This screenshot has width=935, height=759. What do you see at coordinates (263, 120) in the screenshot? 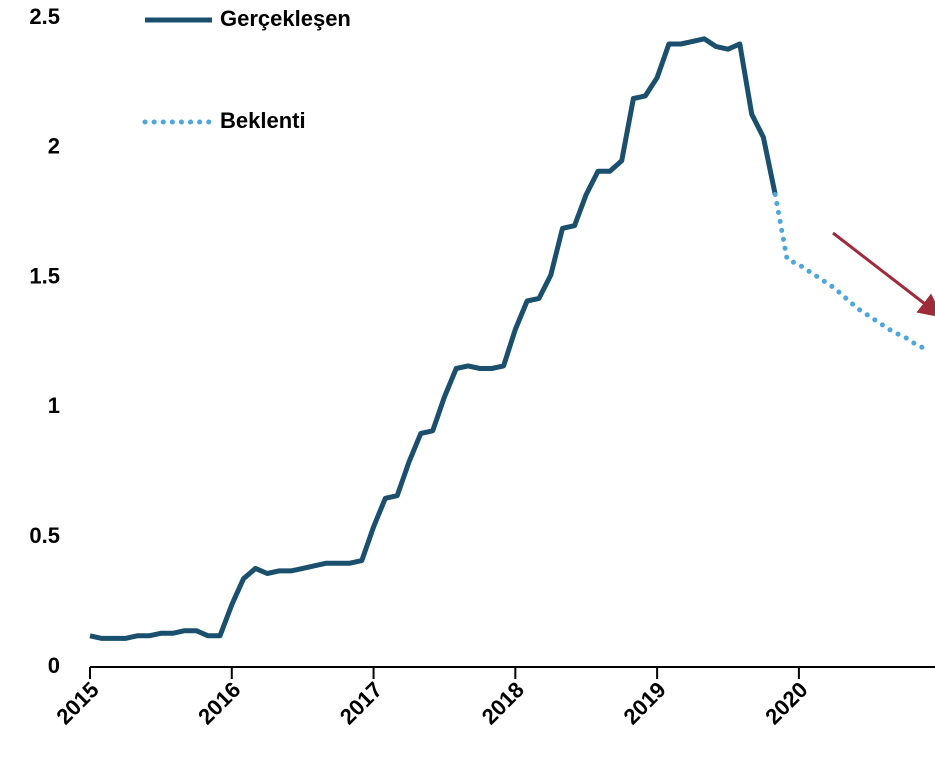
I see `legend-label: Beklenti` at bounding box center [263, 120].